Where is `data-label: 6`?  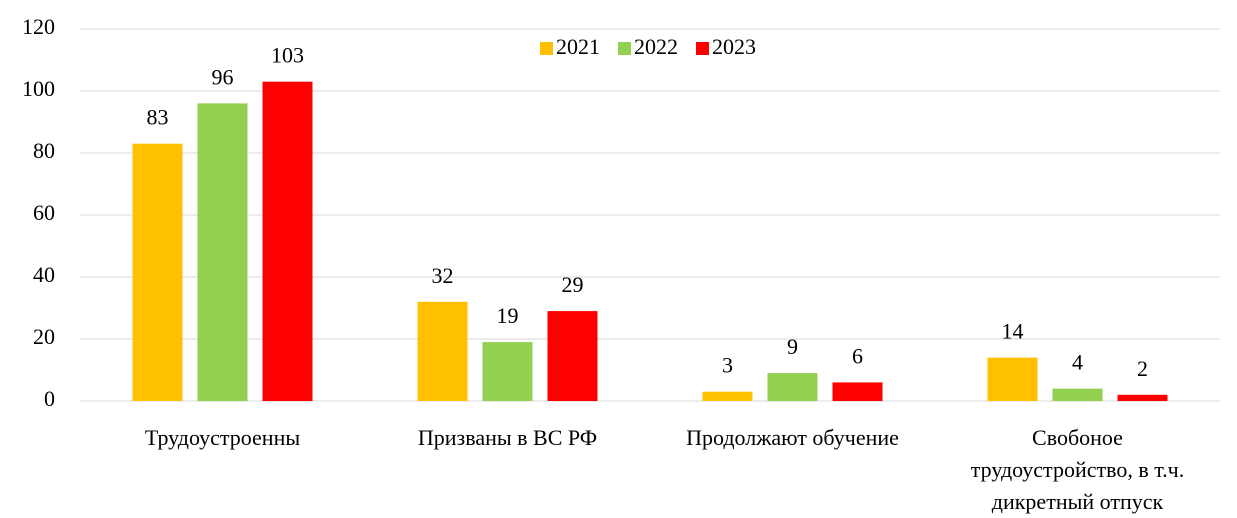
data-label: 6 is located at coordinates (857, 355).